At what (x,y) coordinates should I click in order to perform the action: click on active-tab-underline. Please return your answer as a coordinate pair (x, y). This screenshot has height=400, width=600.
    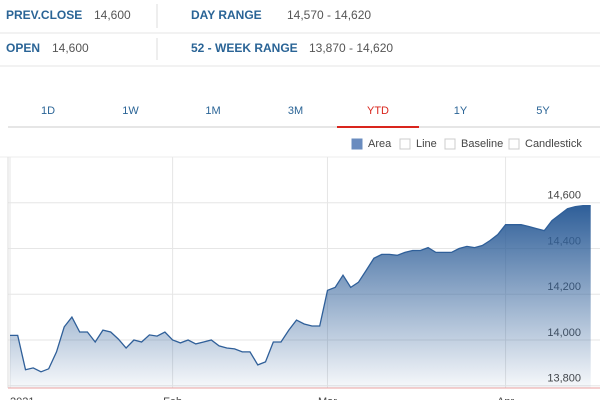
    Looking at the image, I should click on (378, 127).